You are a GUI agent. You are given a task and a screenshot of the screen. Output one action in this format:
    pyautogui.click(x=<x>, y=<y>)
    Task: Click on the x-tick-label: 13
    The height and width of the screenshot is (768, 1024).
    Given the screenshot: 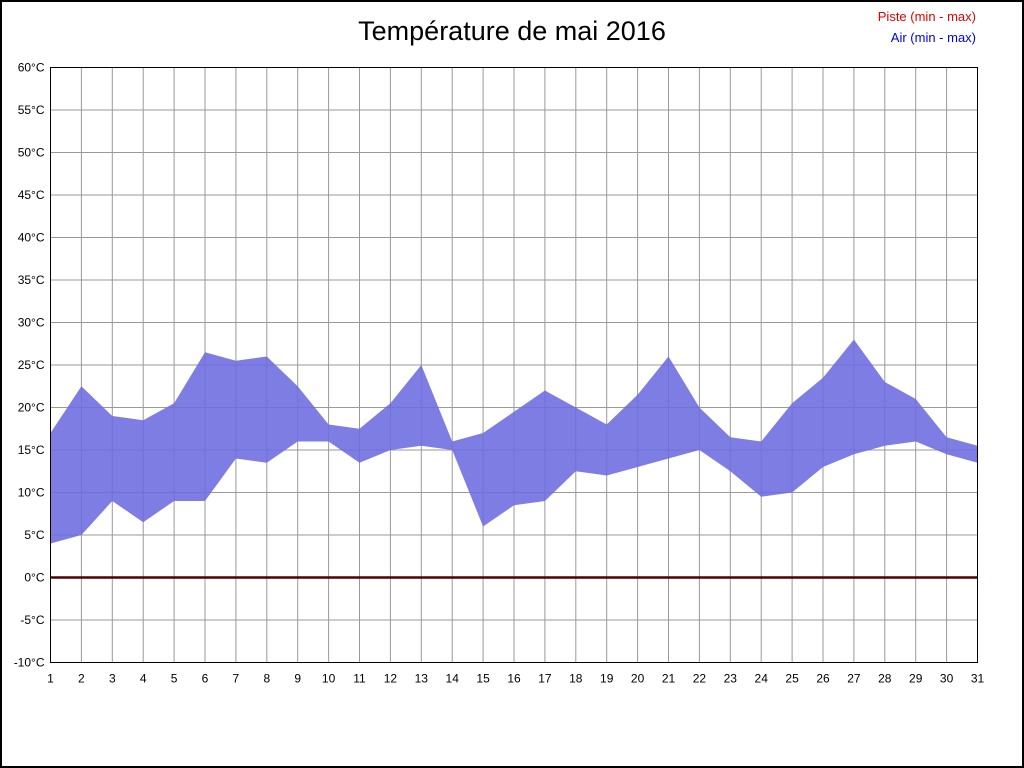 What is the action you would take?
    pyautogui.click(x=422, y=679)
    